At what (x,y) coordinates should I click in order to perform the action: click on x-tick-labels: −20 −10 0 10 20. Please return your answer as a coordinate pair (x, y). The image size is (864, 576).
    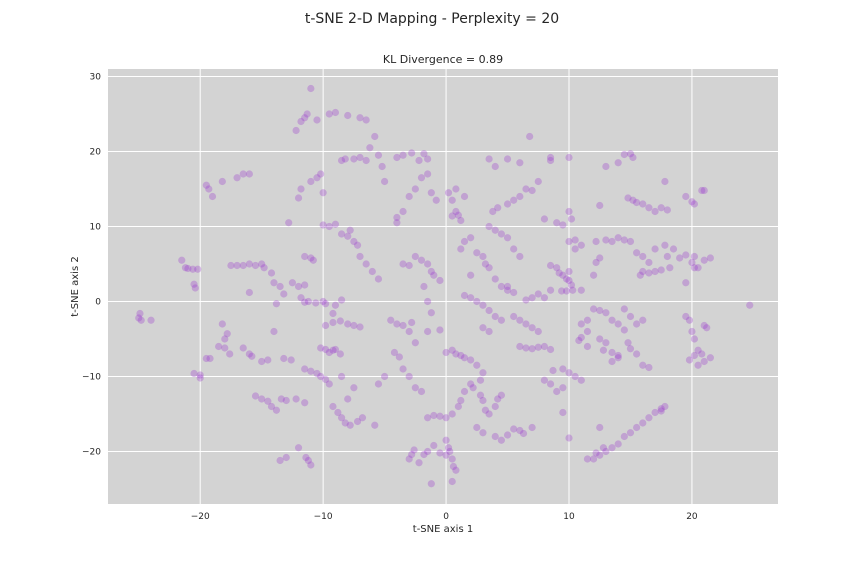
    Looking at the image, I should click on (444, 517).